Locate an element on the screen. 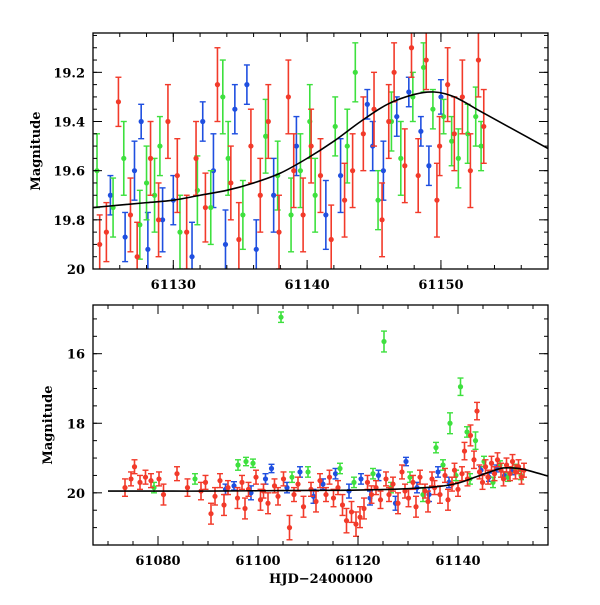 This screenshot has width=600, height=605. top-x-tick-label: 61150 is located at coordinates (440, 285).